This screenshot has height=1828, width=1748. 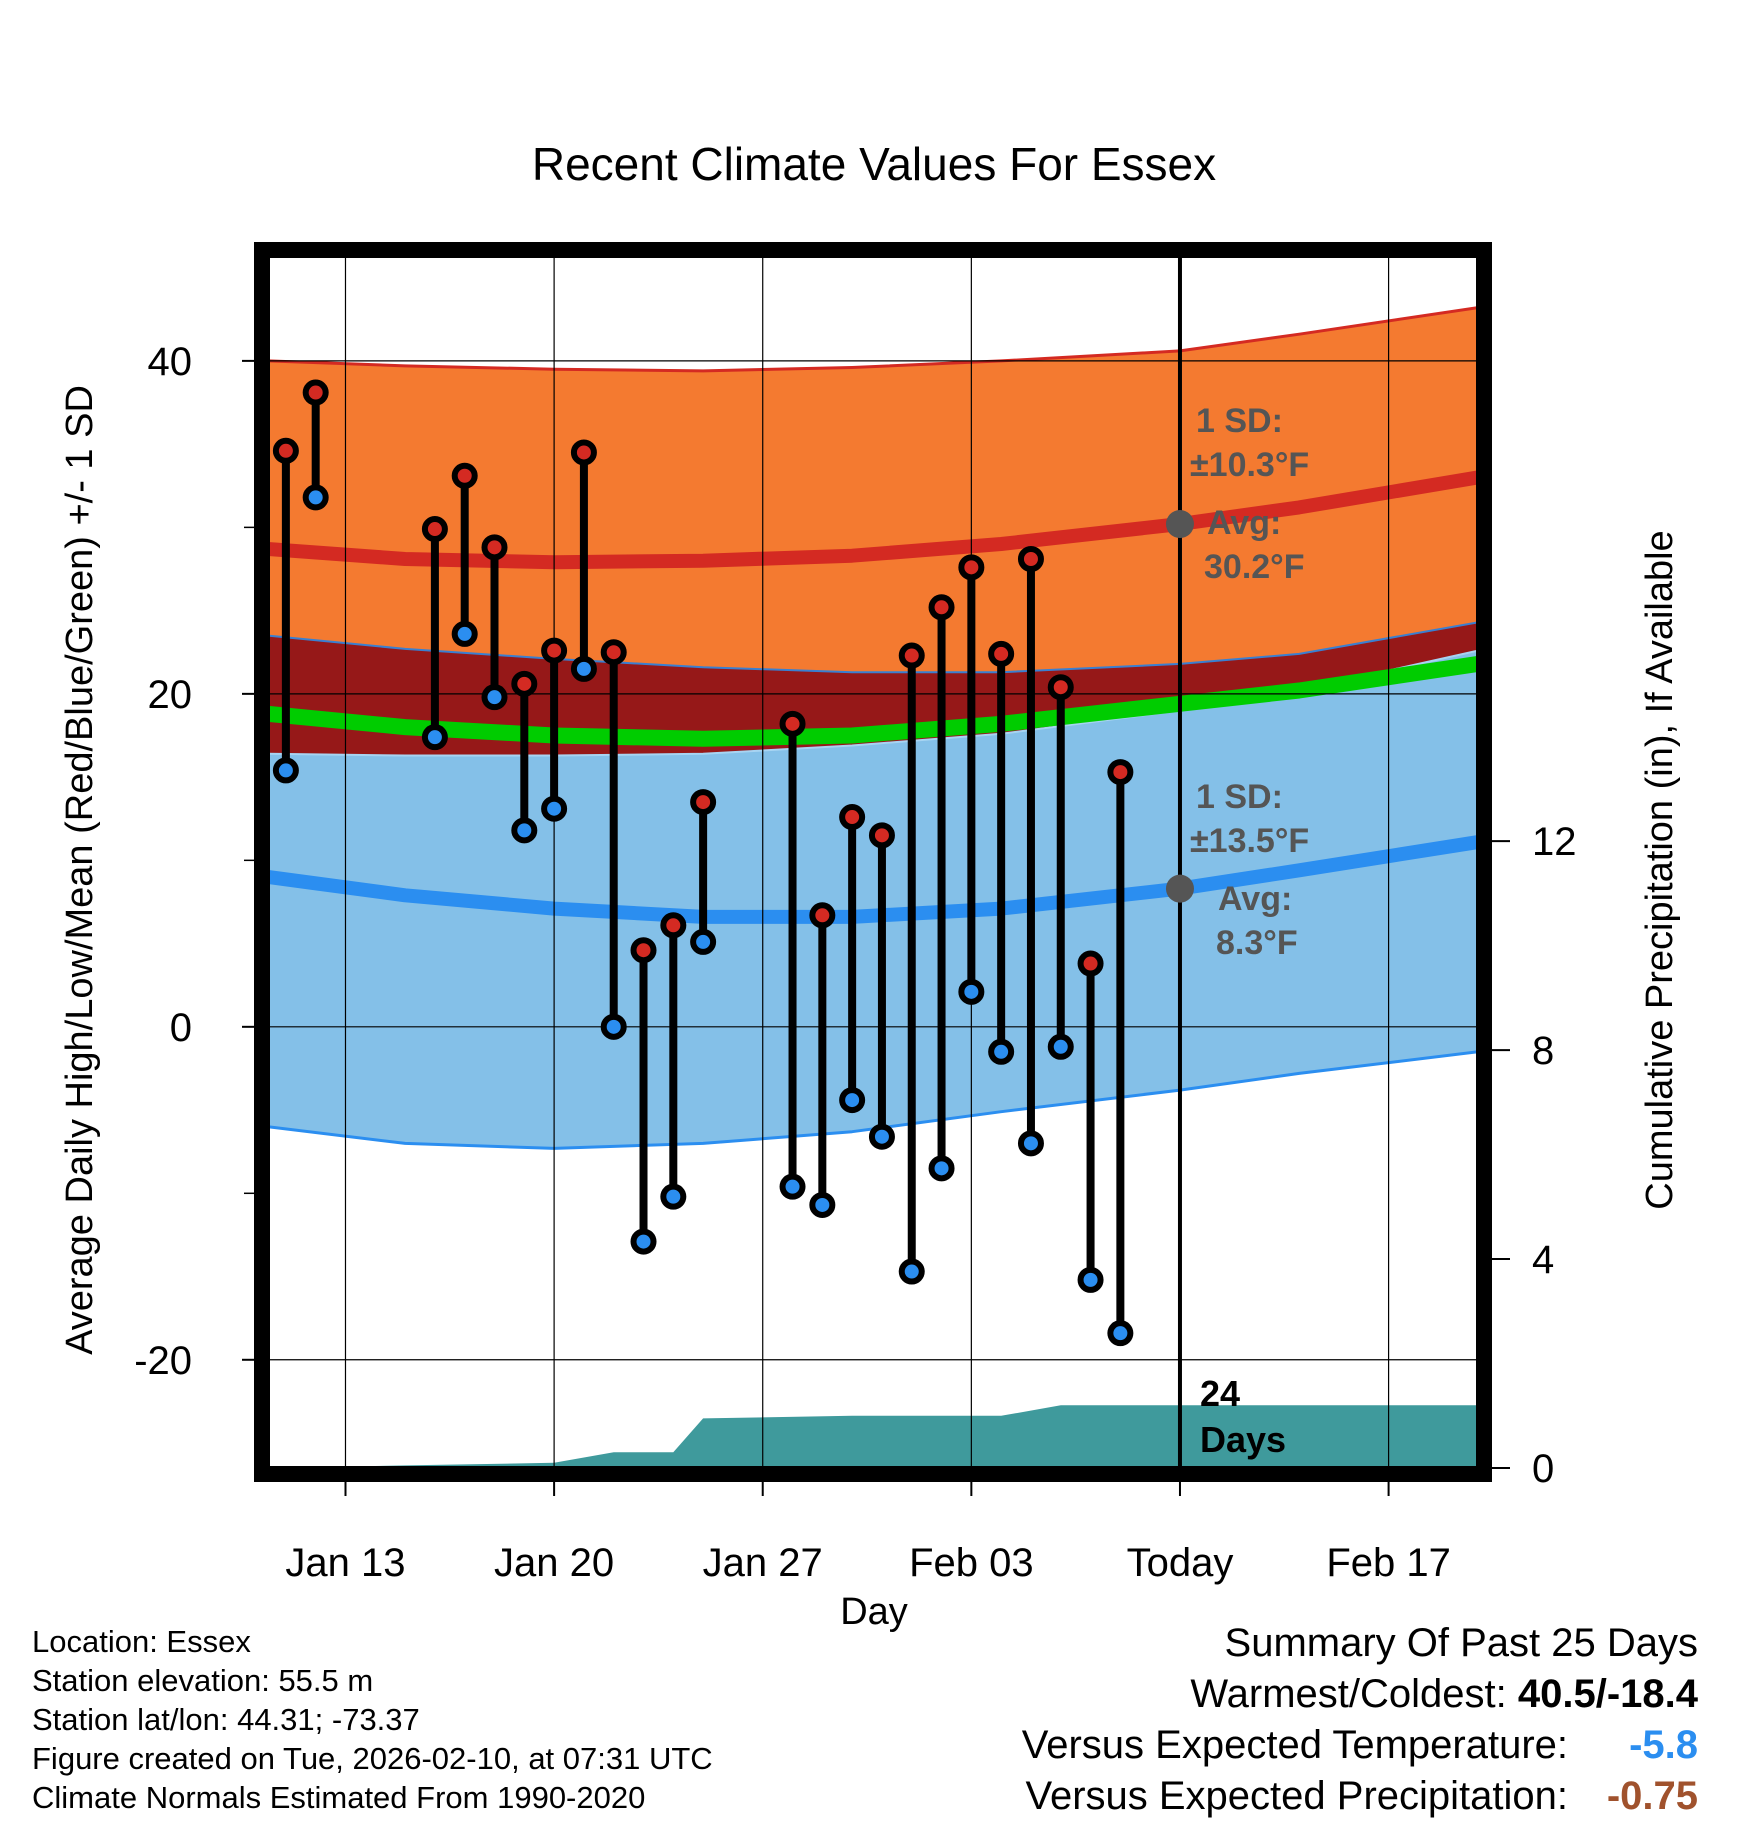 I want to click on y2-tick-label: 4, so click(x=1543, y=1260).